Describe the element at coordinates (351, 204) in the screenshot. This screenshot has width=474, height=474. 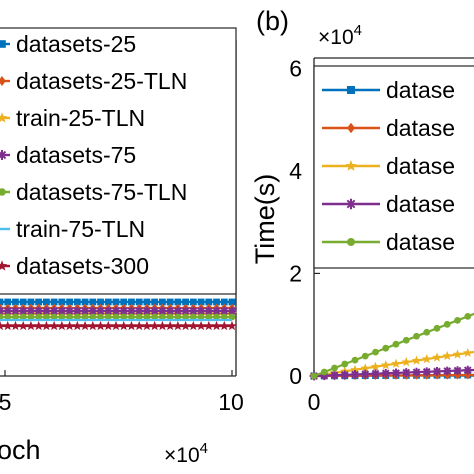
I see `panel-b-legend-marker` at that location.